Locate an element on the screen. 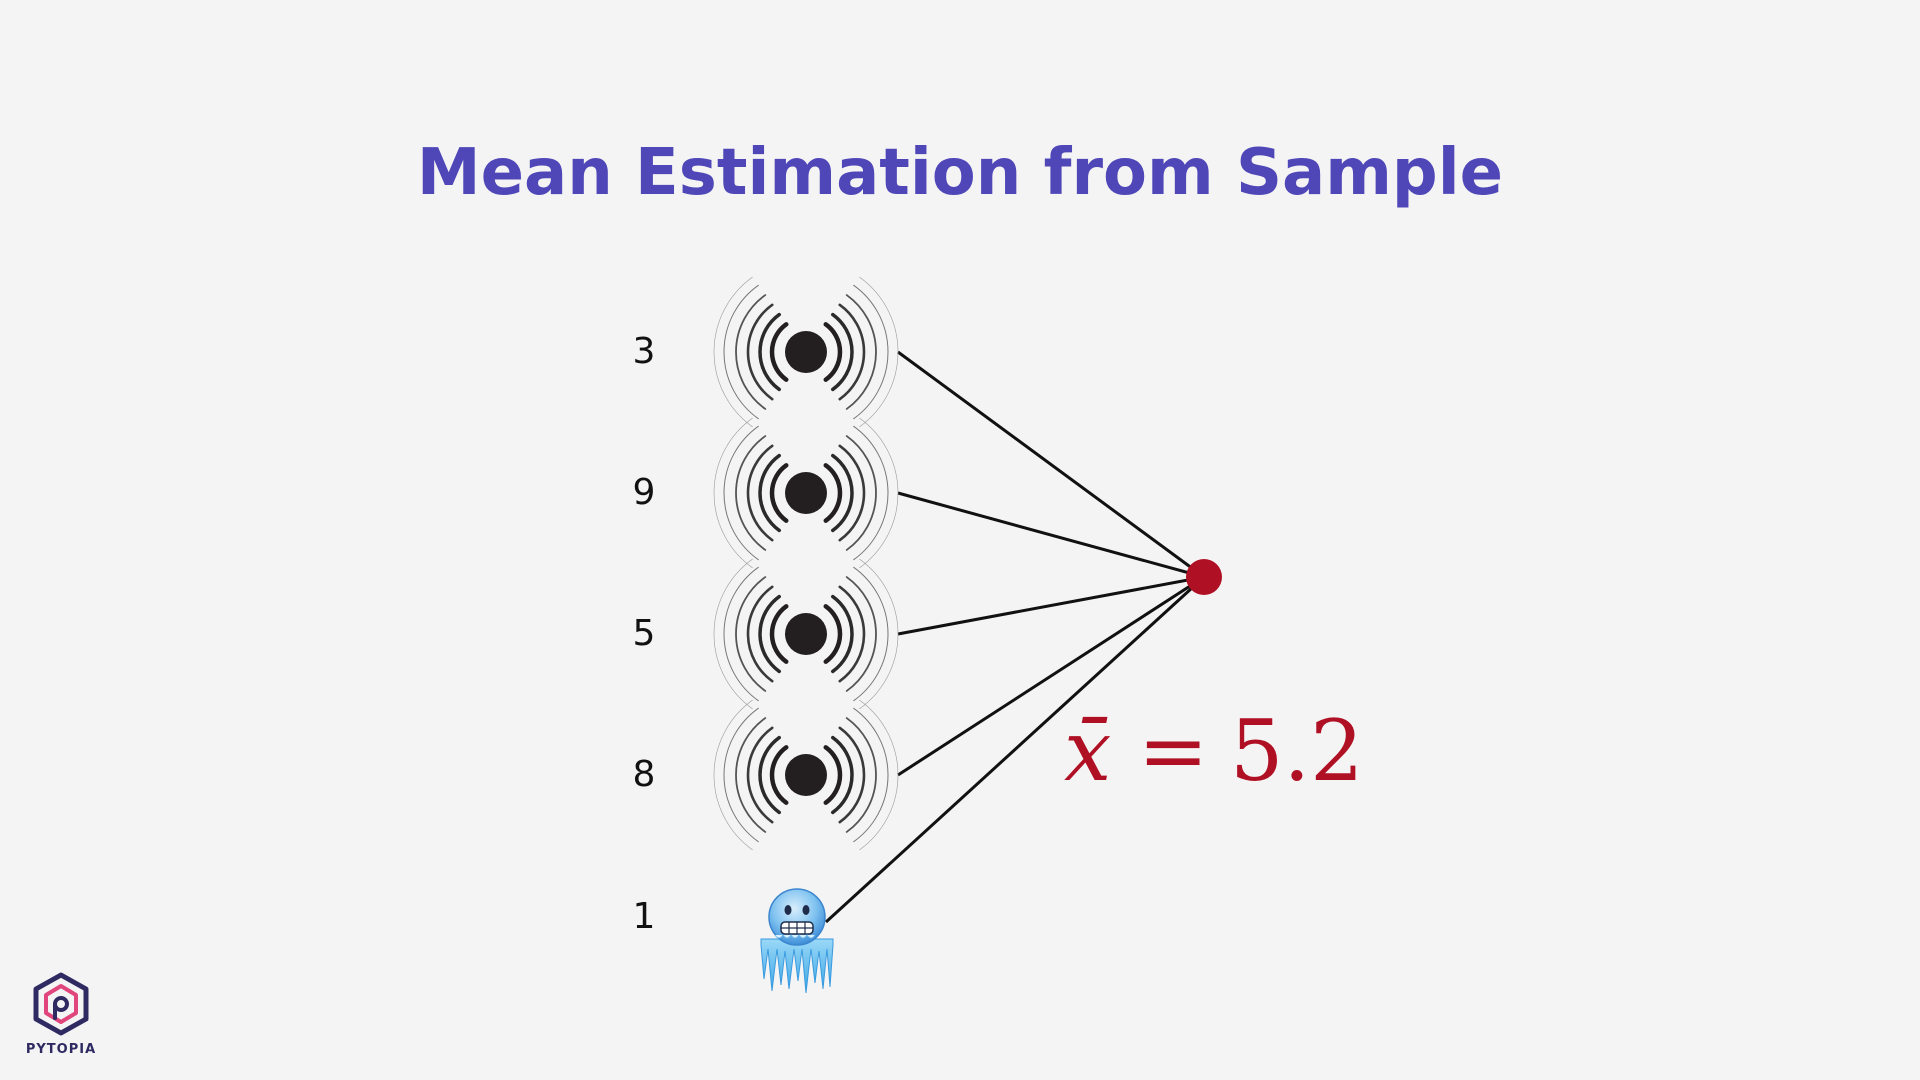 The image size is (1920, 1080). sample-value-2: 9 is located at coordinates (644, 492).